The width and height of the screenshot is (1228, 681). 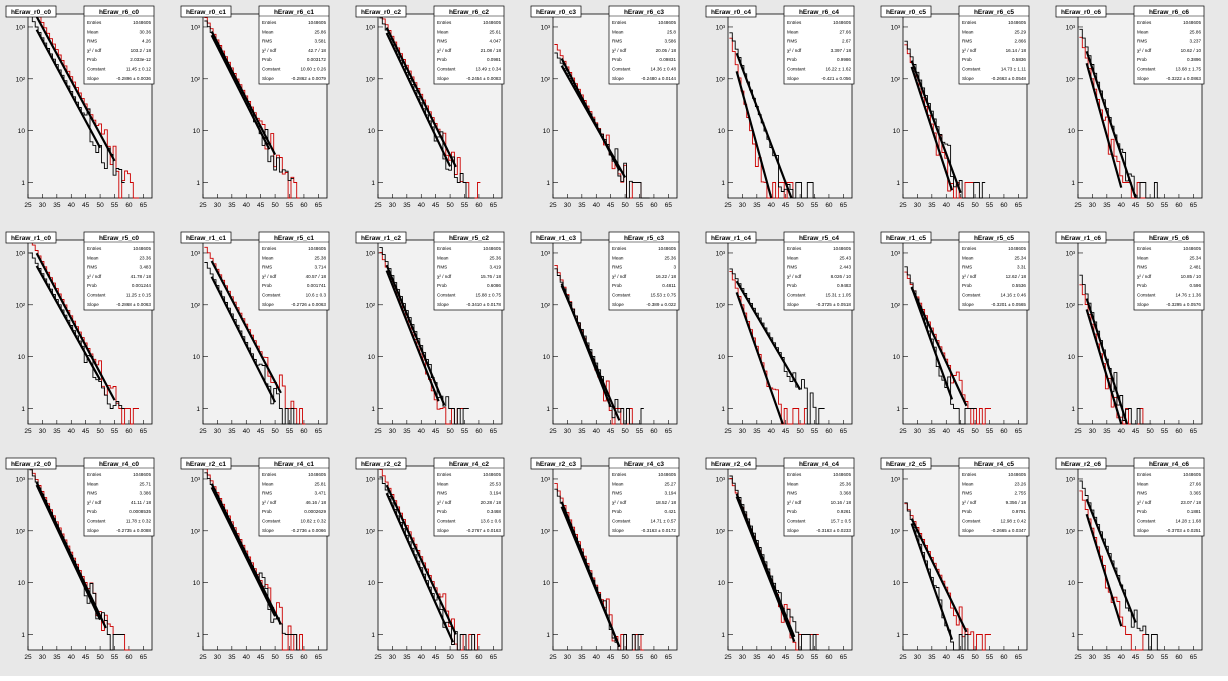 What do you see at coordinates (644, 238) in the screenshot?
I see `stats-title: hEraw_r5_c3` at bounding box center [644, 238].